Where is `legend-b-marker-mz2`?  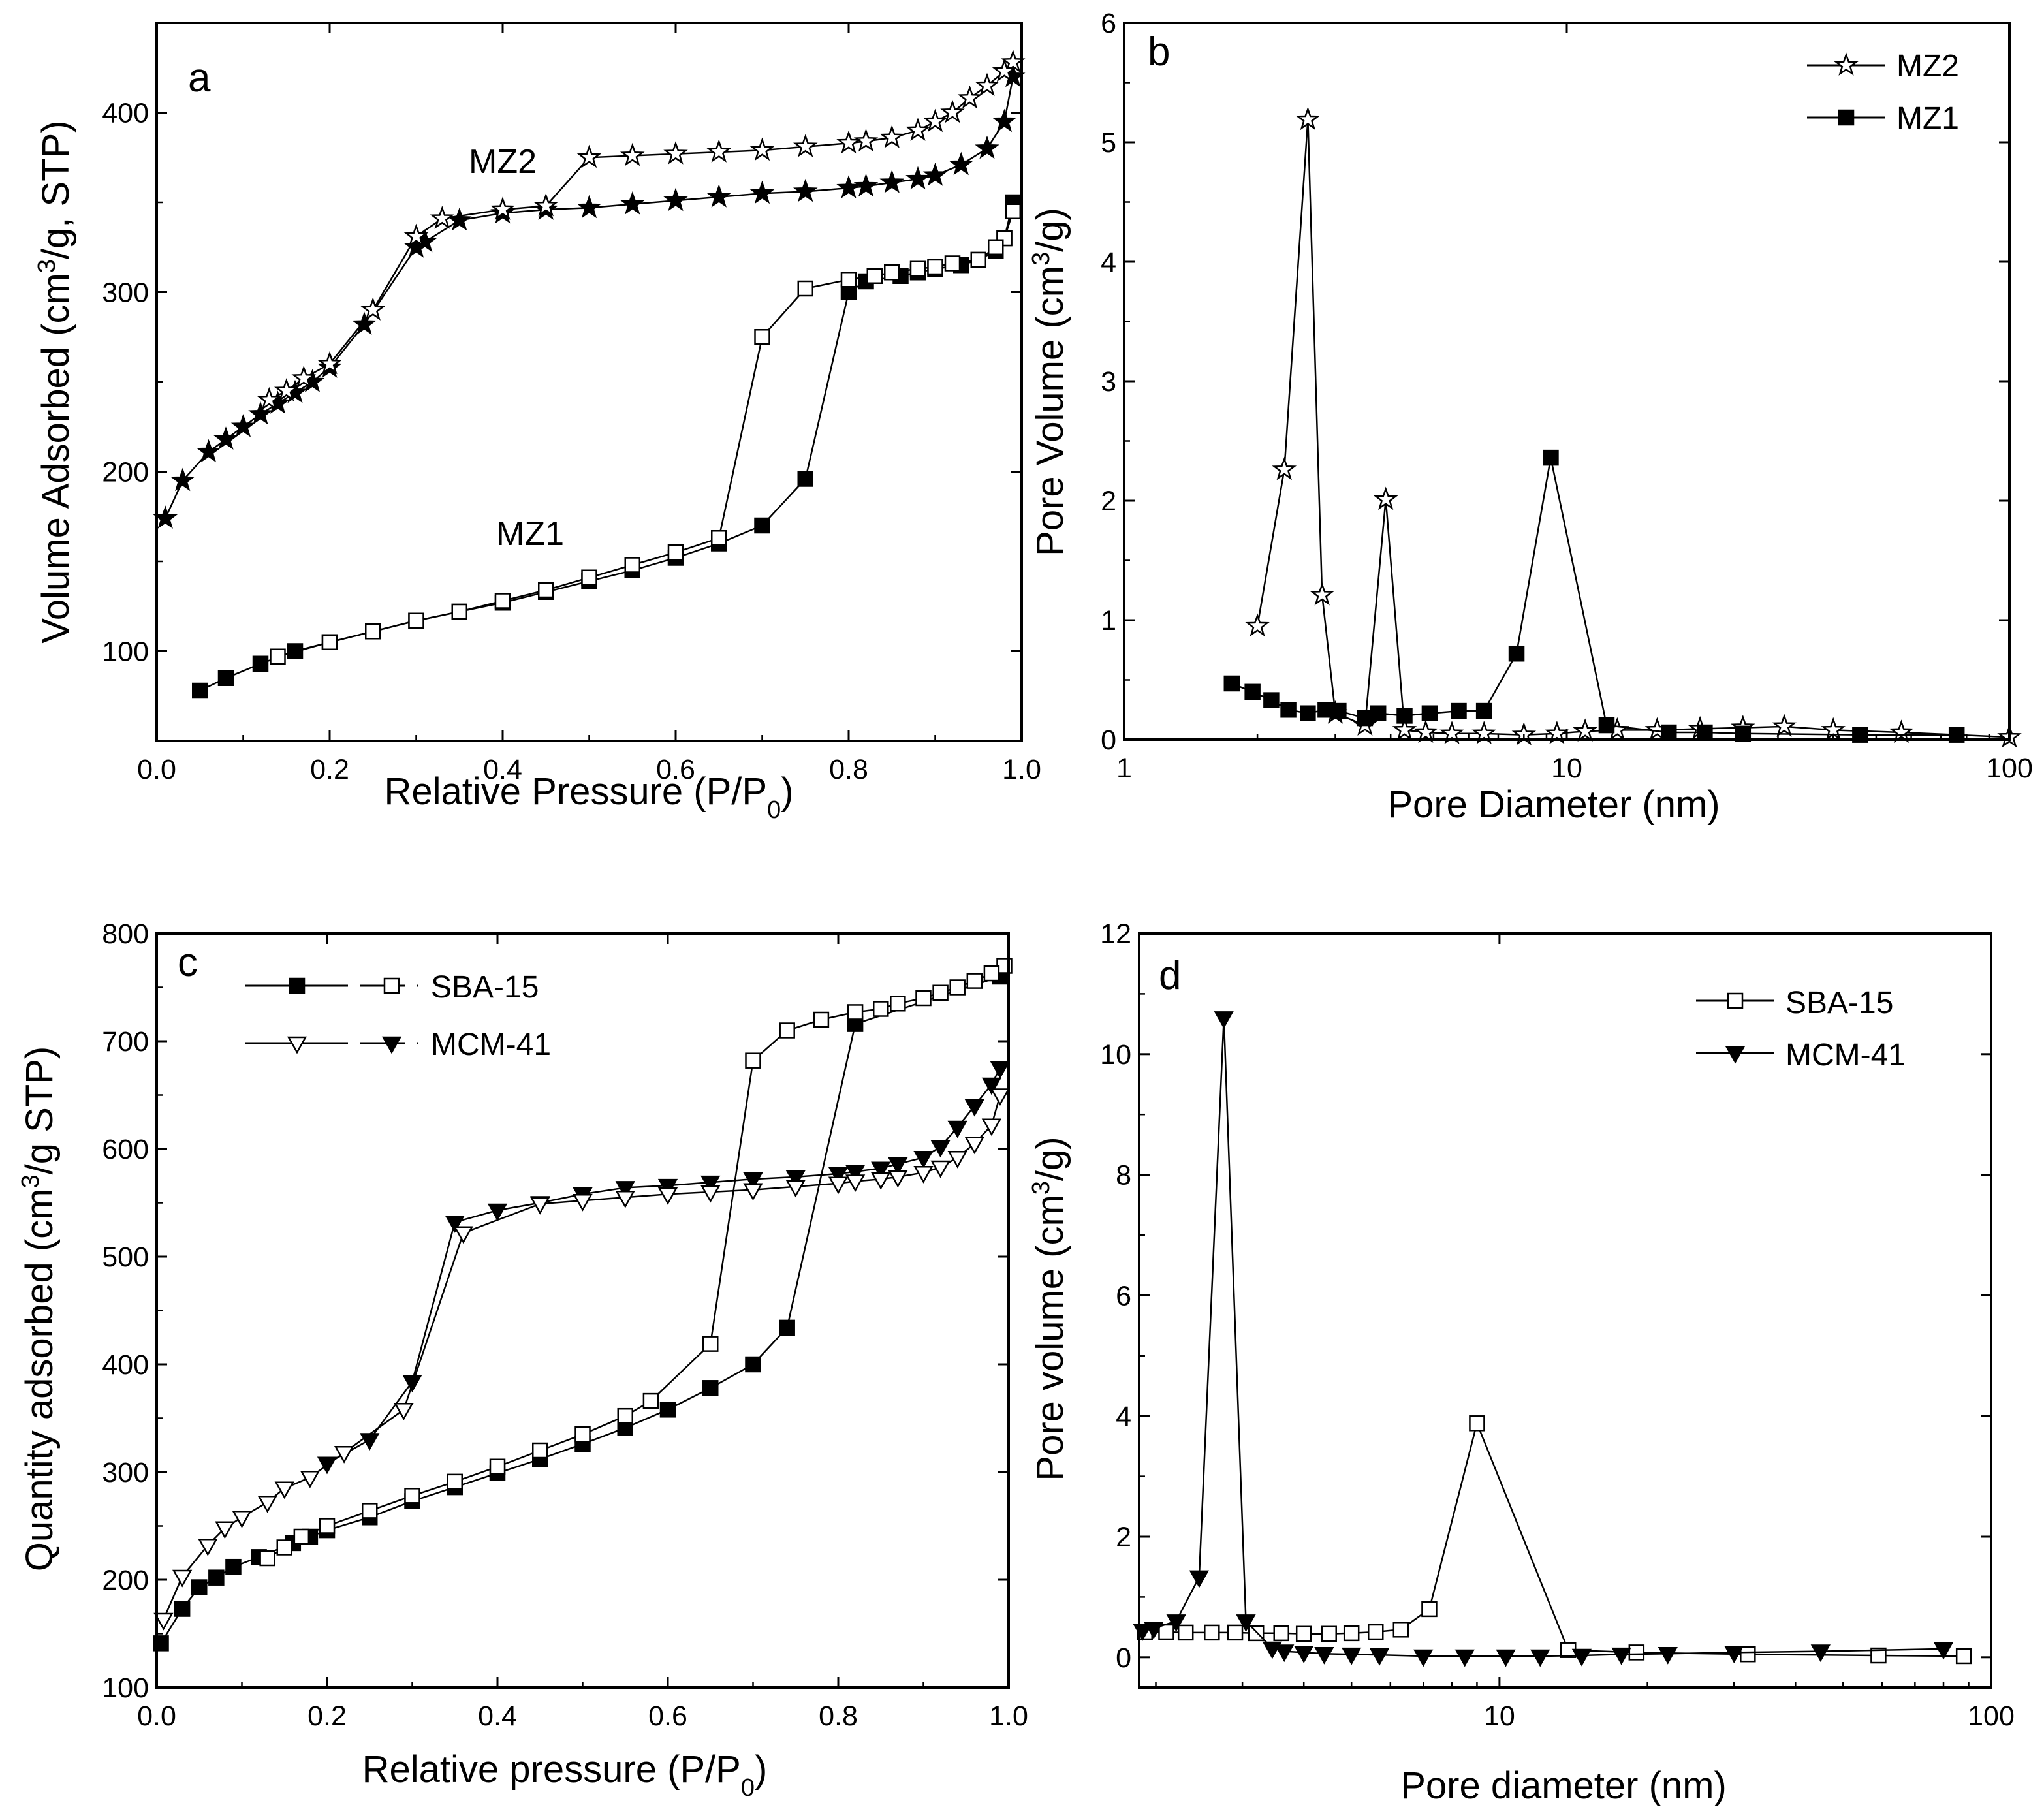
legend-b-marker-mz2 is located at coordinates (1846, 64).